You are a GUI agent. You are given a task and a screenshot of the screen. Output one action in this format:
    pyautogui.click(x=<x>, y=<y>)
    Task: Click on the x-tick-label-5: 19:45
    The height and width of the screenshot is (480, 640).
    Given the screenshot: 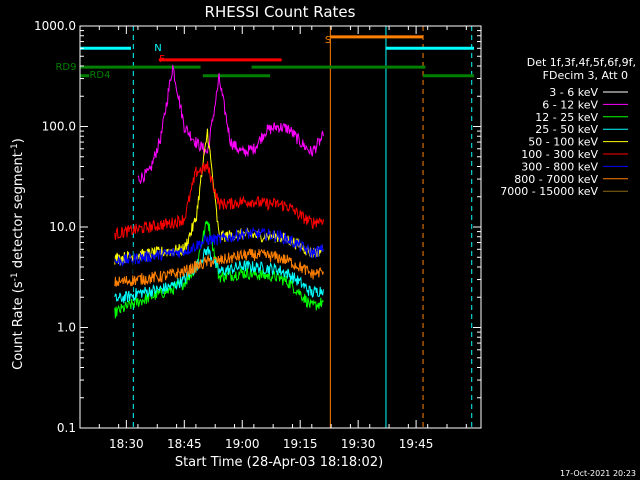 What is the action you would take?
    pyautogui.click(x=416, y=444)
    